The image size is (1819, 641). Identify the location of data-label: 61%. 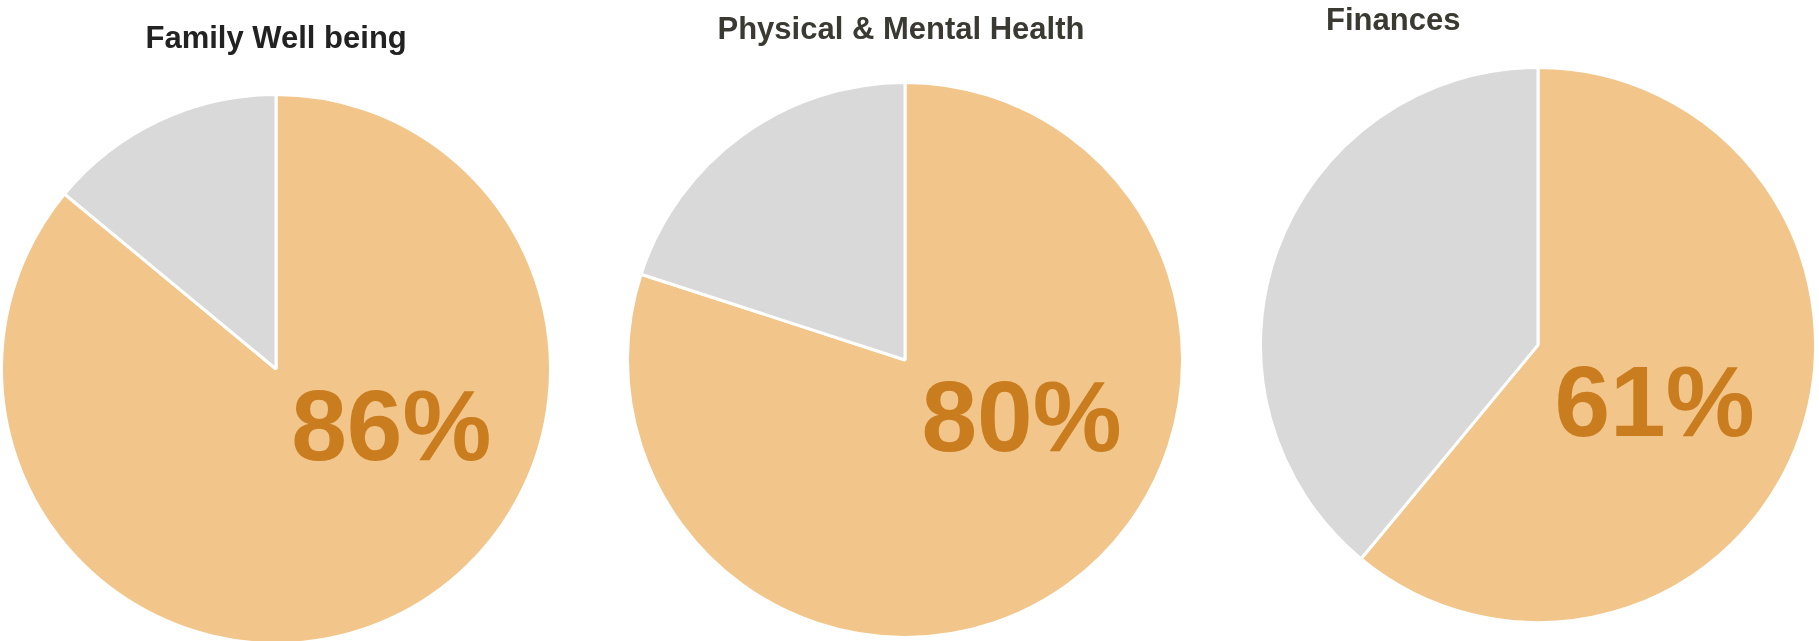
(1654, 401).